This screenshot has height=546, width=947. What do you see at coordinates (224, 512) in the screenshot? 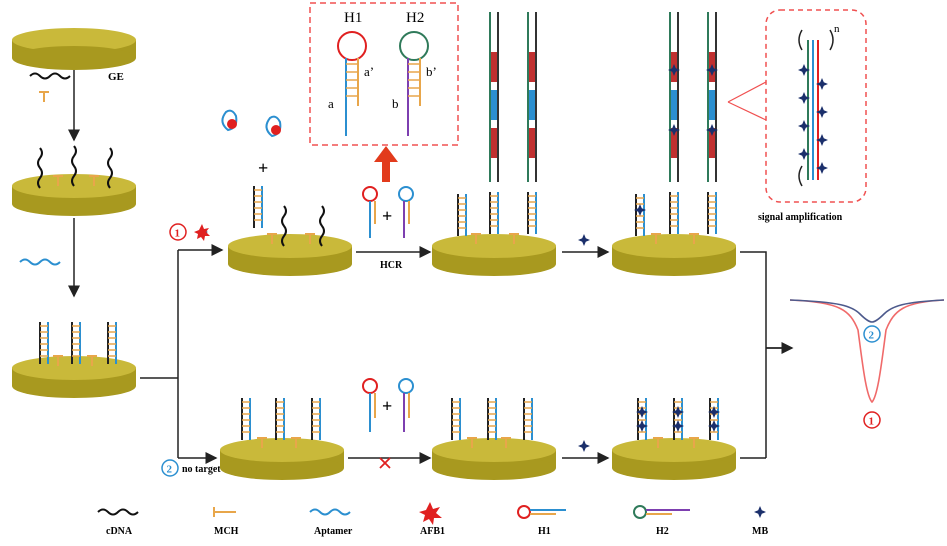
I see `legend-mch-icon` at bounding box center [224, 512].